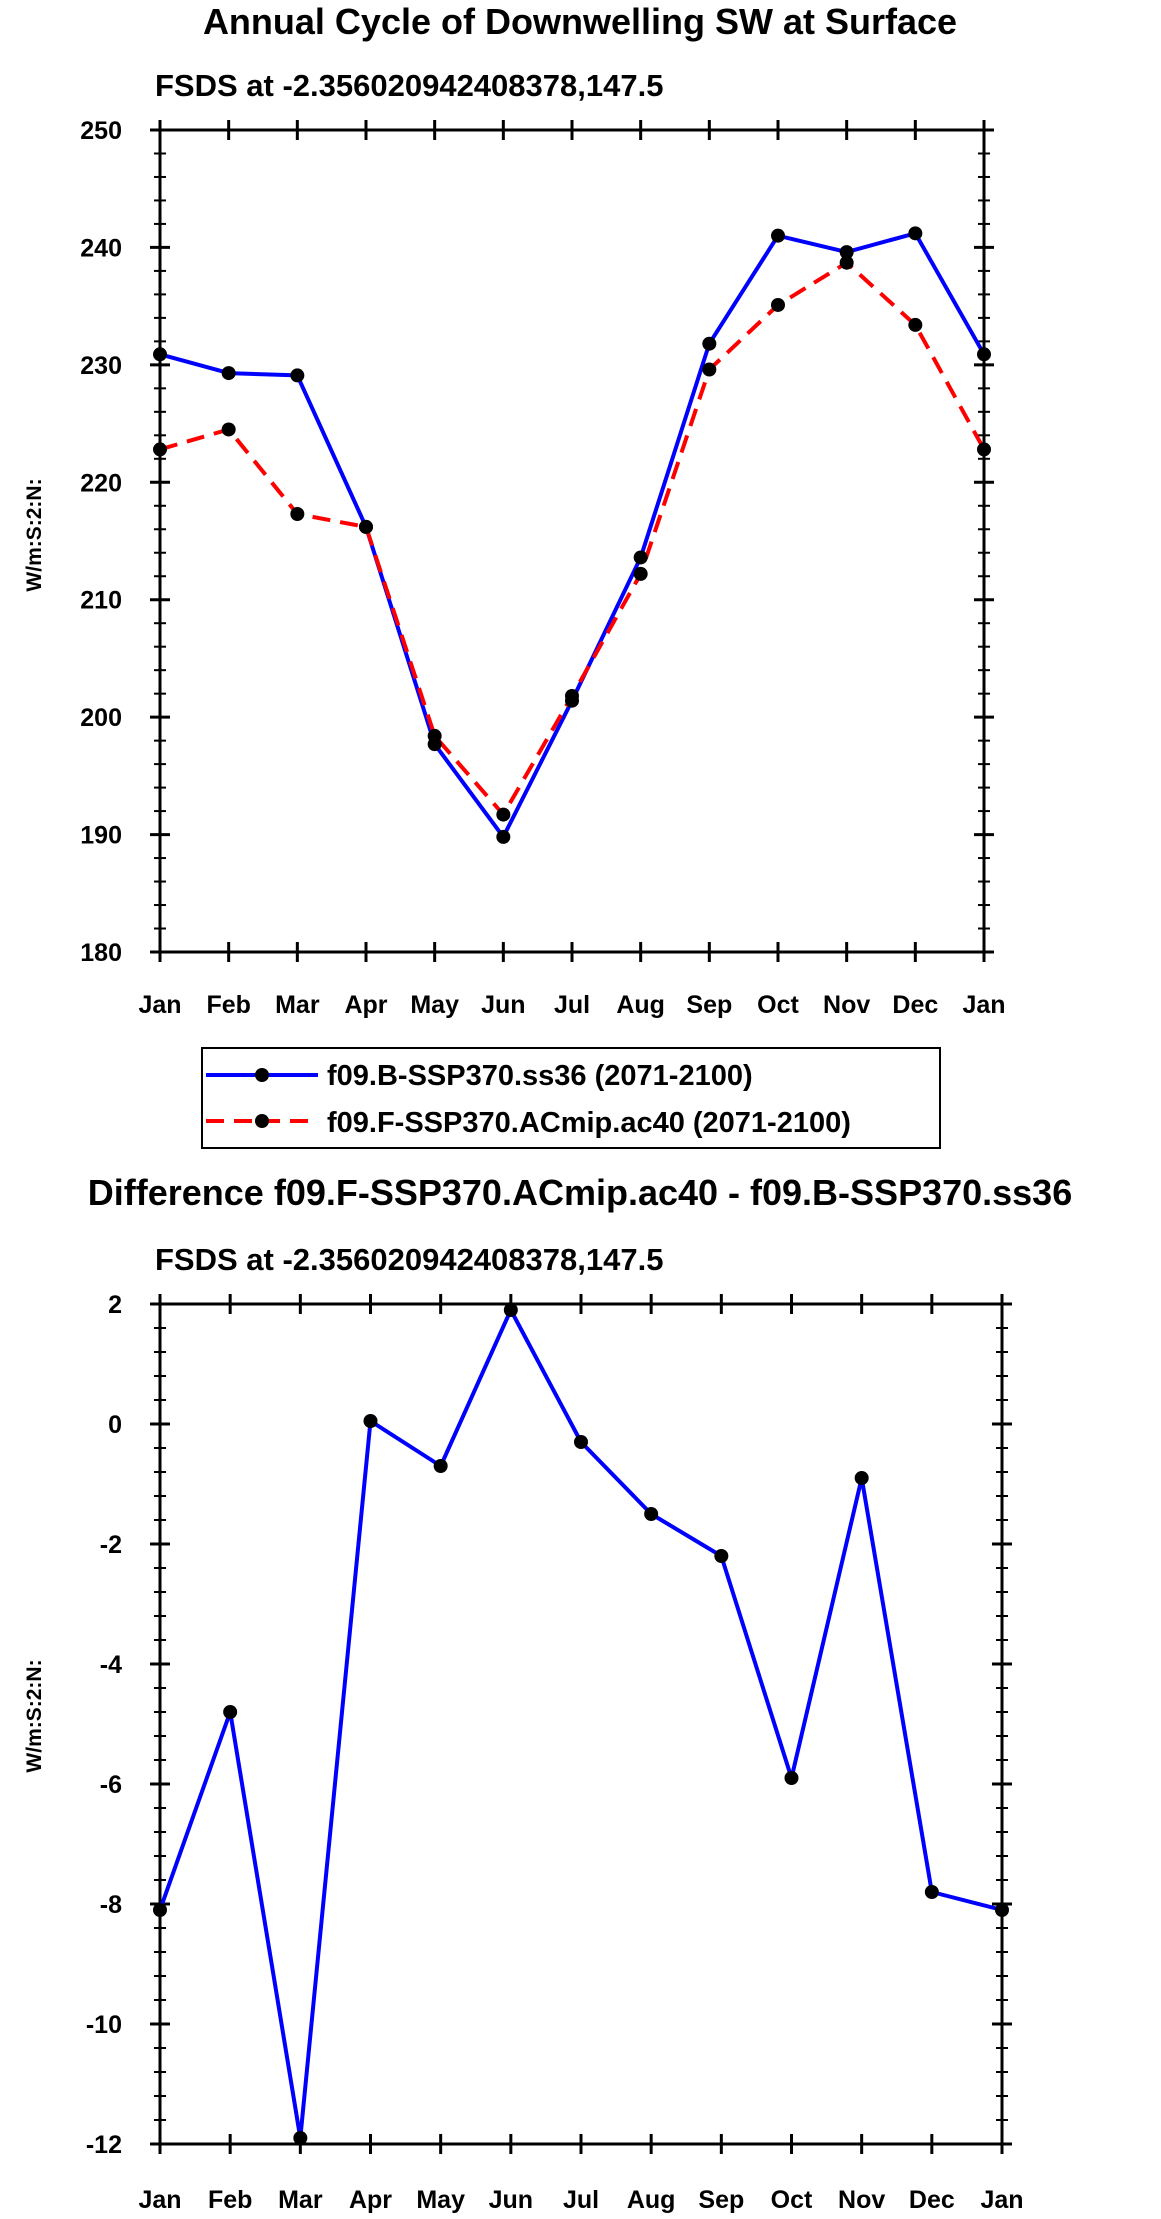 The image size is (1161, 2219). What do you see at coordinates (104, 2025) in the screenshot?
I see `y-tick-label: -10` at bounding box center [104, 2025].